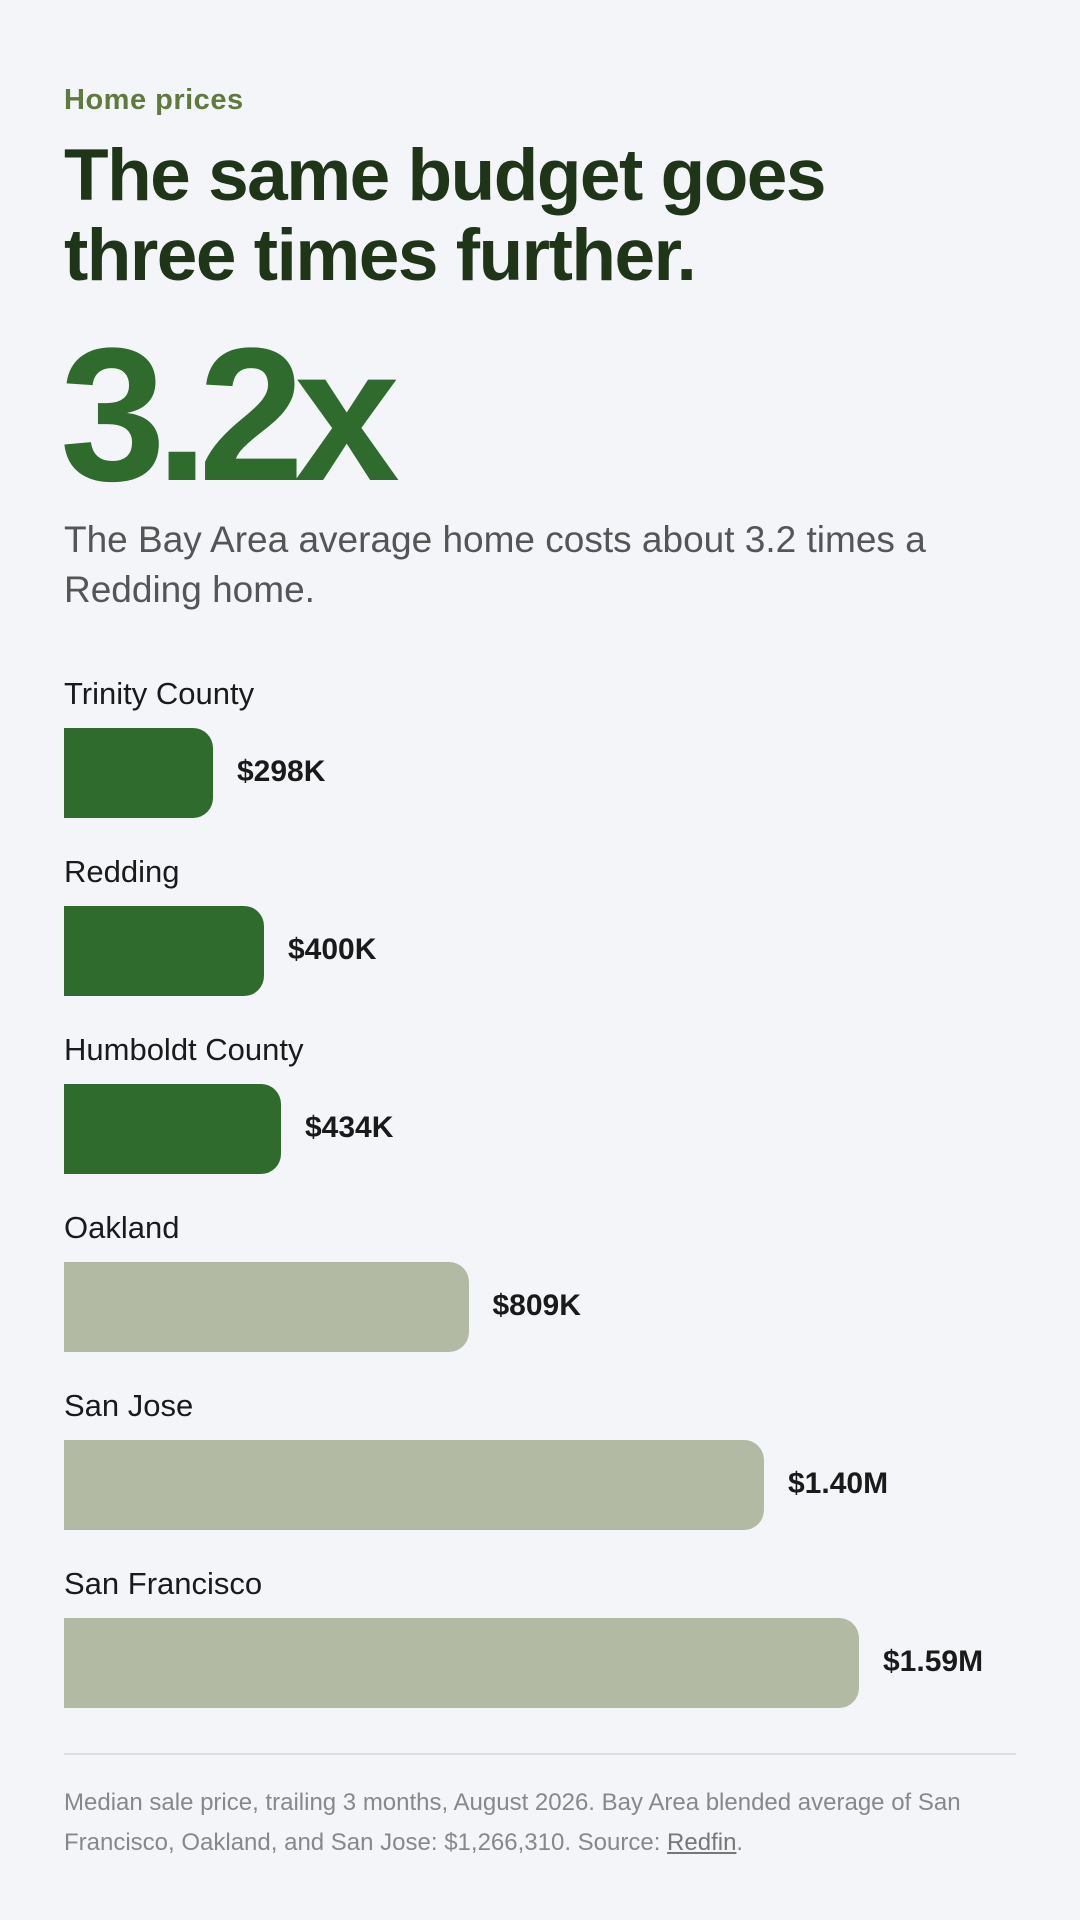 Image resolution: width=1080 pixels, height=1920 pixels. What do you see at coordinates (122, 871) in the screenshot?
I see `bar-label: Redding` at bounding box center [122, 871].